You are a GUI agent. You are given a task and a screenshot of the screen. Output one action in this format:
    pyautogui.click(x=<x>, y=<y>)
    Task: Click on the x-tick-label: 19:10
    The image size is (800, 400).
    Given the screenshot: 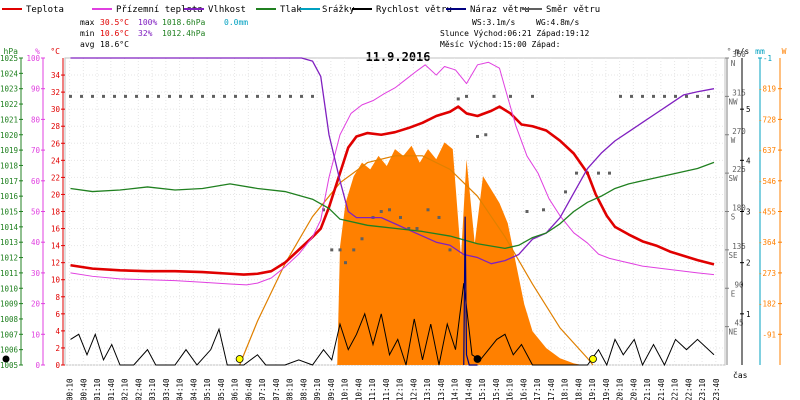 What is the action you would take?
    pyautogui.click(x=592, y=389)
    